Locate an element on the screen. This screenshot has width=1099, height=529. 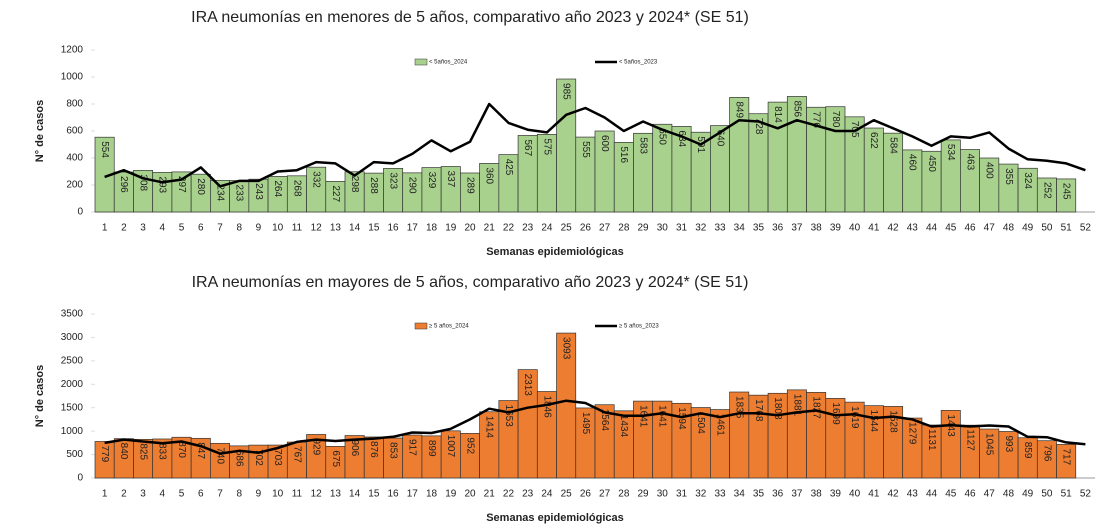
value-label: 360 is located at coordinates (489, 175).